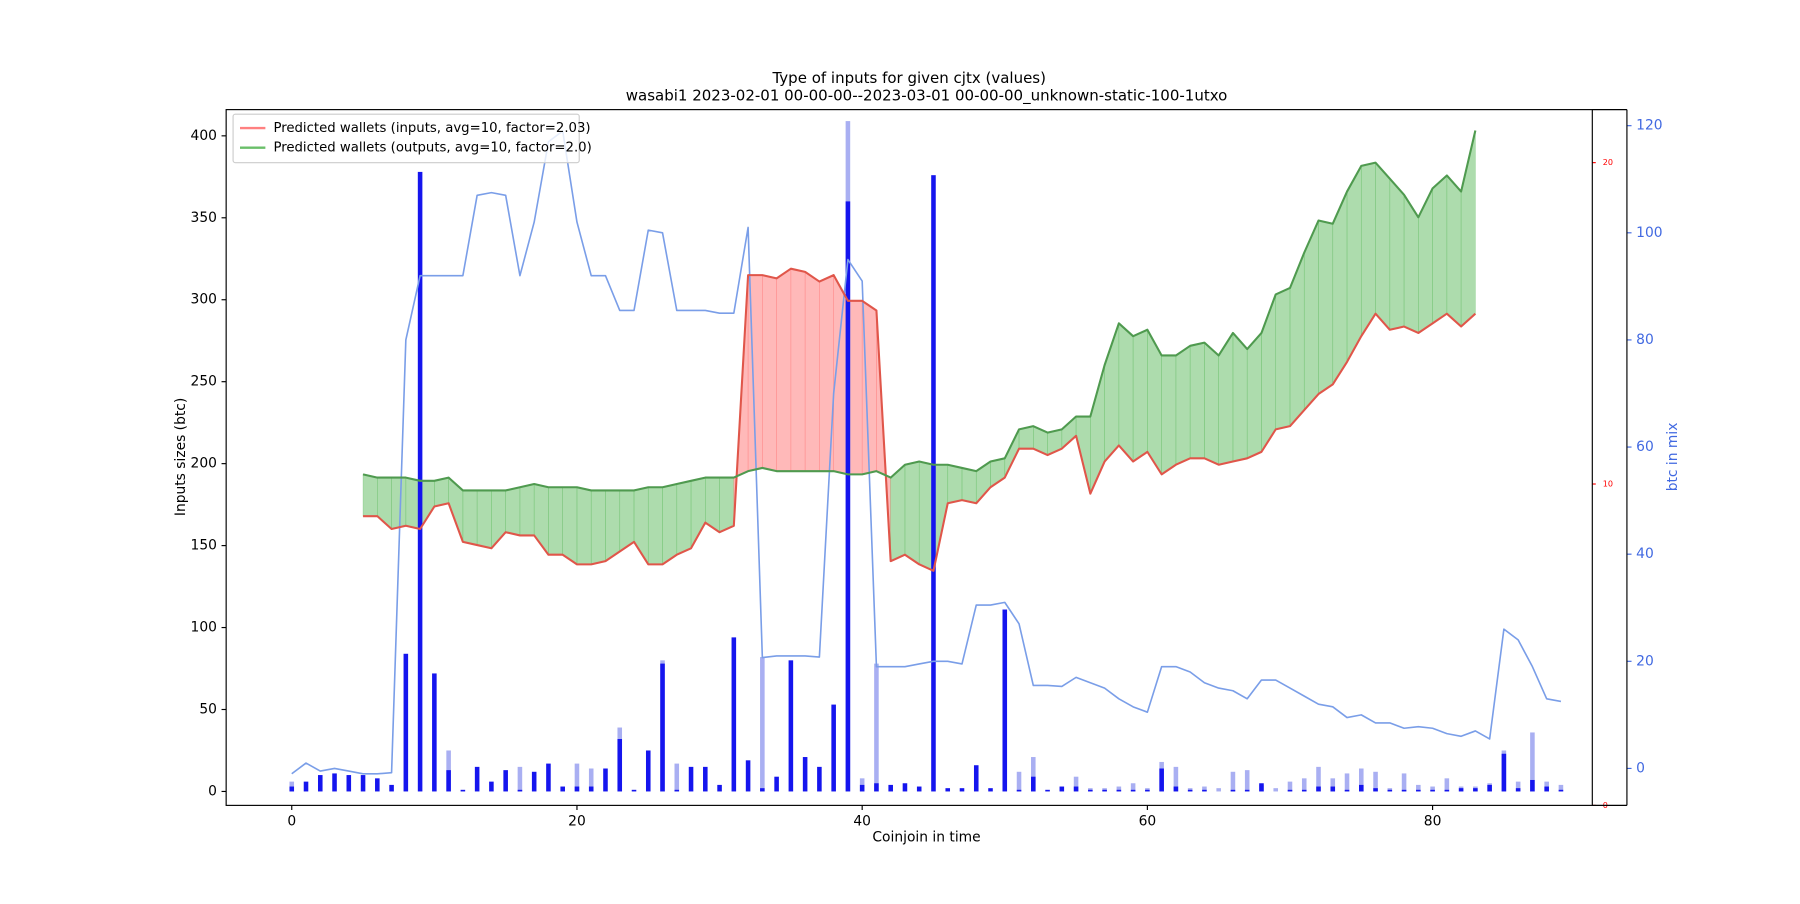 This screenshot has width=1800, height=904. What do you see at coordinates (1640, 768) in the screenshot?
I see `y3-tick-label: 0` at bounding box center [1640, 768].